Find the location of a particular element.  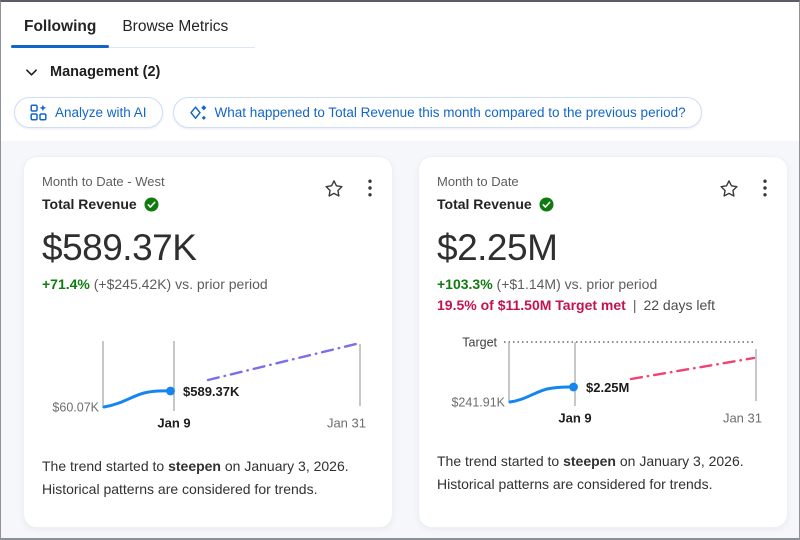

metric-value: $589.37K is located at coordinates (119, 247).